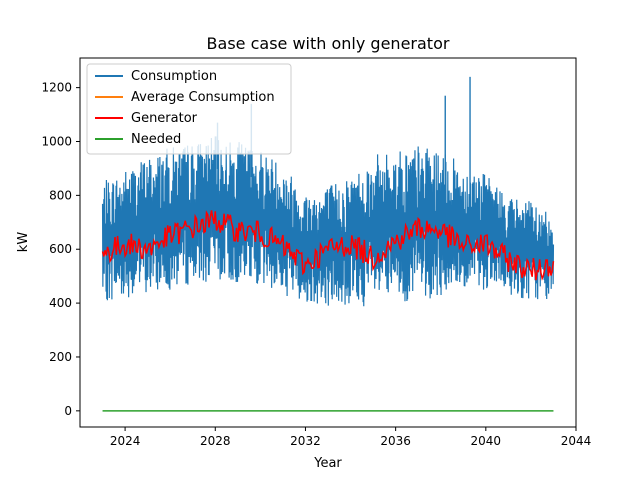 This screenshot has height=480, width=640. I want to click on legend-box, so click(189, 109).